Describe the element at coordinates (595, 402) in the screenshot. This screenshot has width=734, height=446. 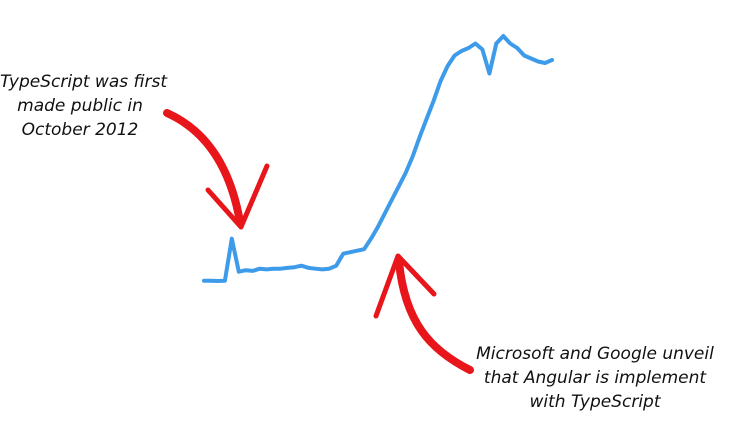
I see `annotation-angular-line-3: with TypeScript` at that location.